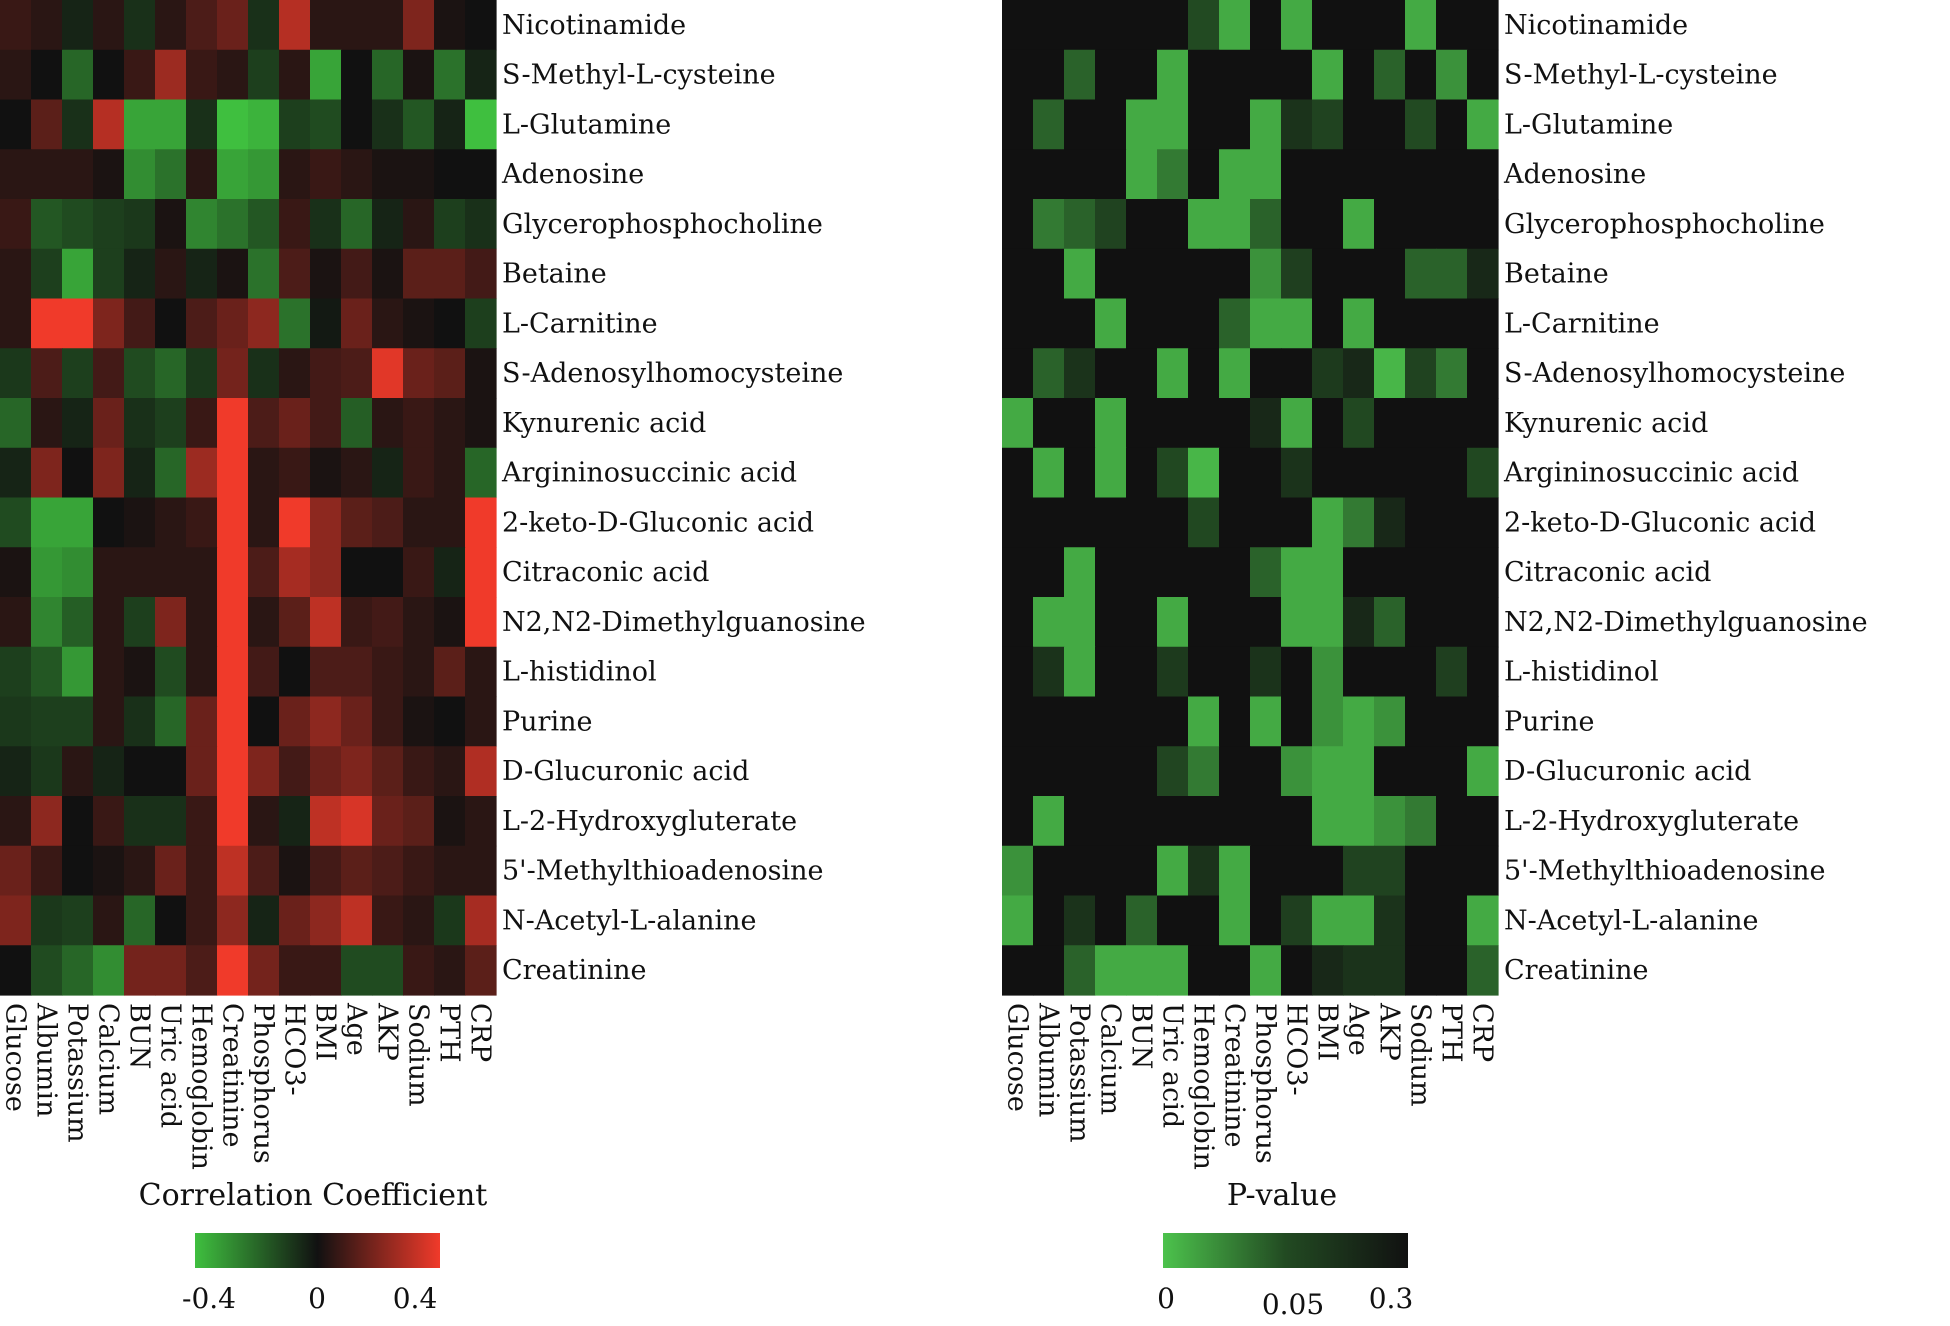 The width and height of the screenshot is (1950, 1326). Describe the element at coordinates (263, 1083) in the screenshot. I see `column-label: Phosphorus` at that location.